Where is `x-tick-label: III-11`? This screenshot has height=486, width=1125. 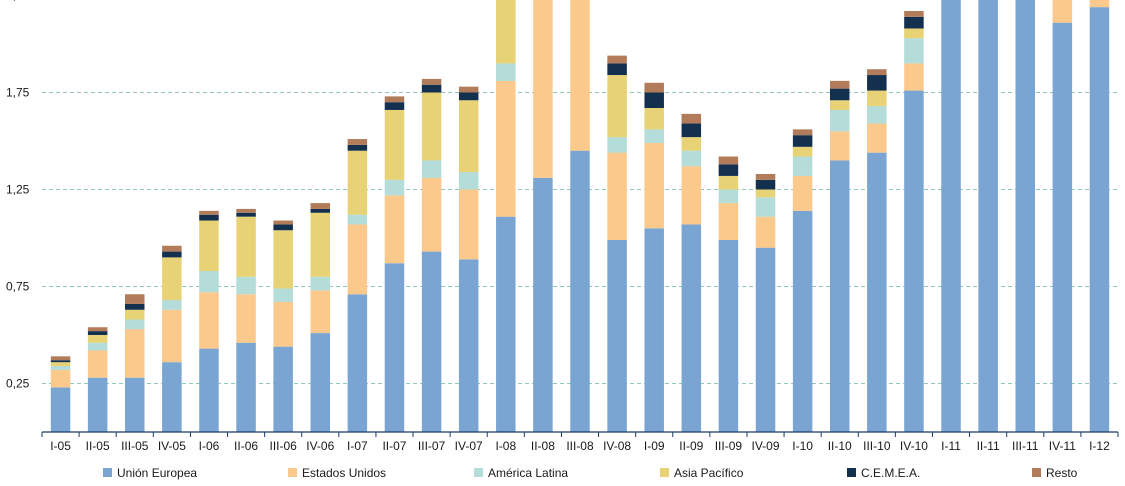
x-tick-label: III-11 is located at coordinates (1025, 446).